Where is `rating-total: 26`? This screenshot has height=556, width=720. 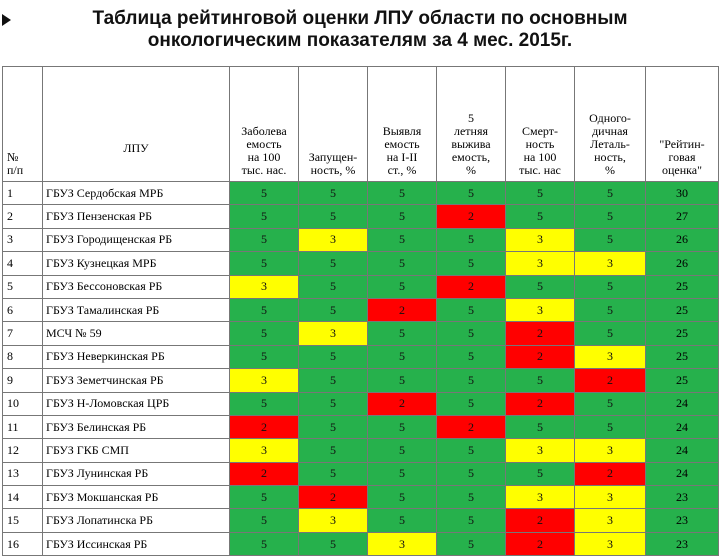 rating-total: 26 is located at coordinates (682, 240).